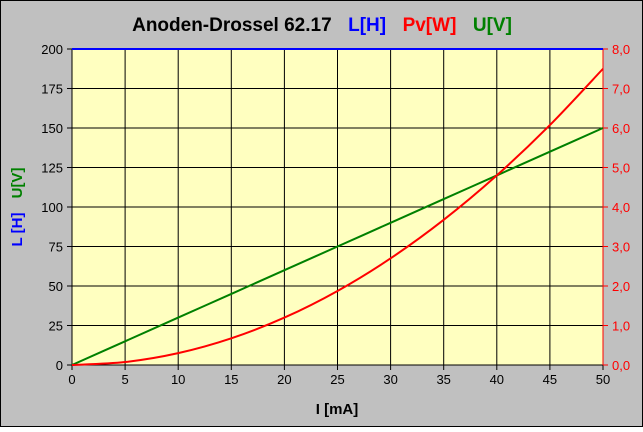 The image size is (643, 432). What do you see at coordinates (621, 365) in the screenshot?
I see `y-right-tick-label: 0,0` at bounding box center [621, 365].